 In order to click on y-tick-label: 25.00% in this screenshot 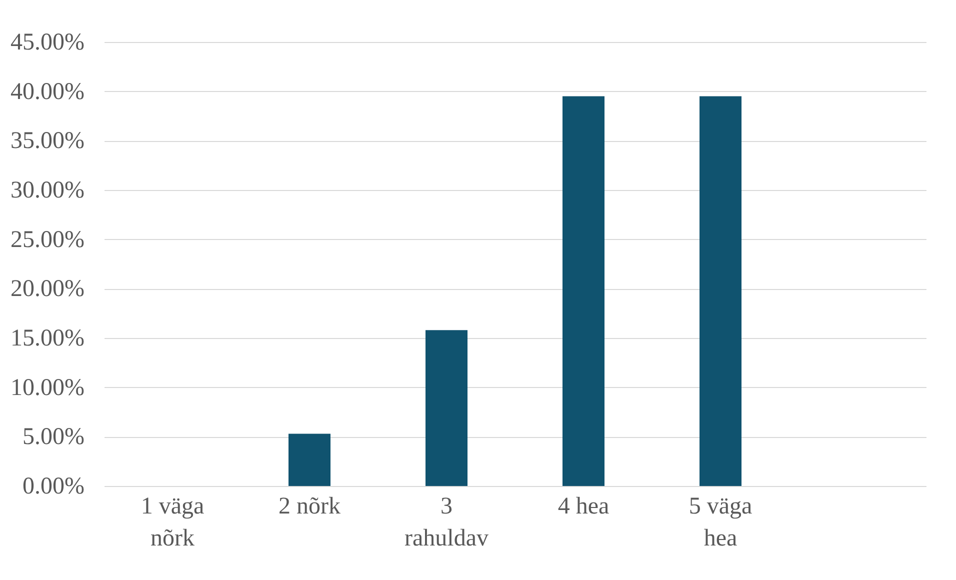, I will do `click(47, 239)`.